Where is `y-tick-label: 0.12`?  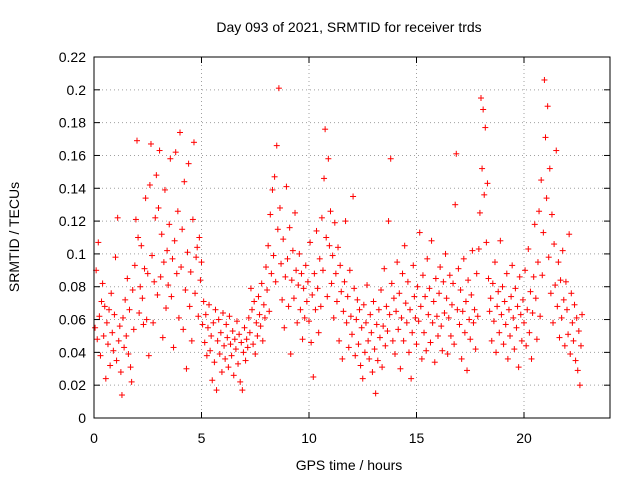 y-tick-label: 0.12 is located at coordinates (72, 221).